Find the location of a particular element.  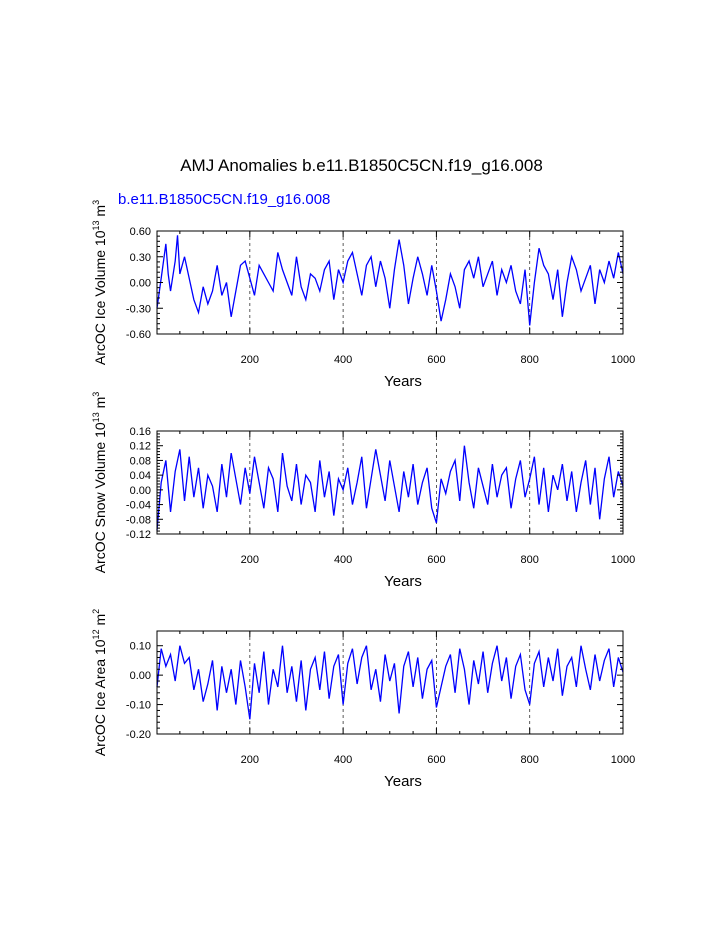

series-line-ice-area is located at coordinates (390, 682).